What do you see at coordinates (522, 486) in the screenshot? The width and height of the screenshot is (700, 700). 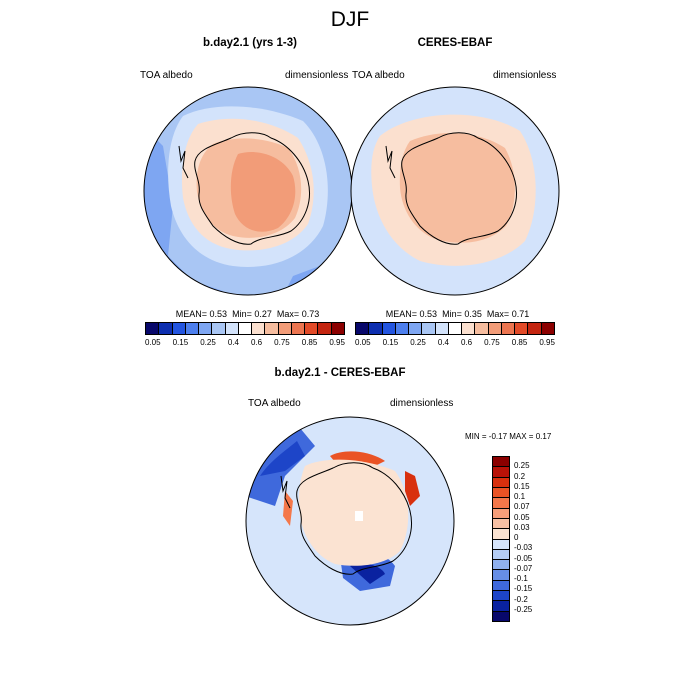 I see `diff-colorbar-tick-label: 0.15` at bounding box center [522, 486].